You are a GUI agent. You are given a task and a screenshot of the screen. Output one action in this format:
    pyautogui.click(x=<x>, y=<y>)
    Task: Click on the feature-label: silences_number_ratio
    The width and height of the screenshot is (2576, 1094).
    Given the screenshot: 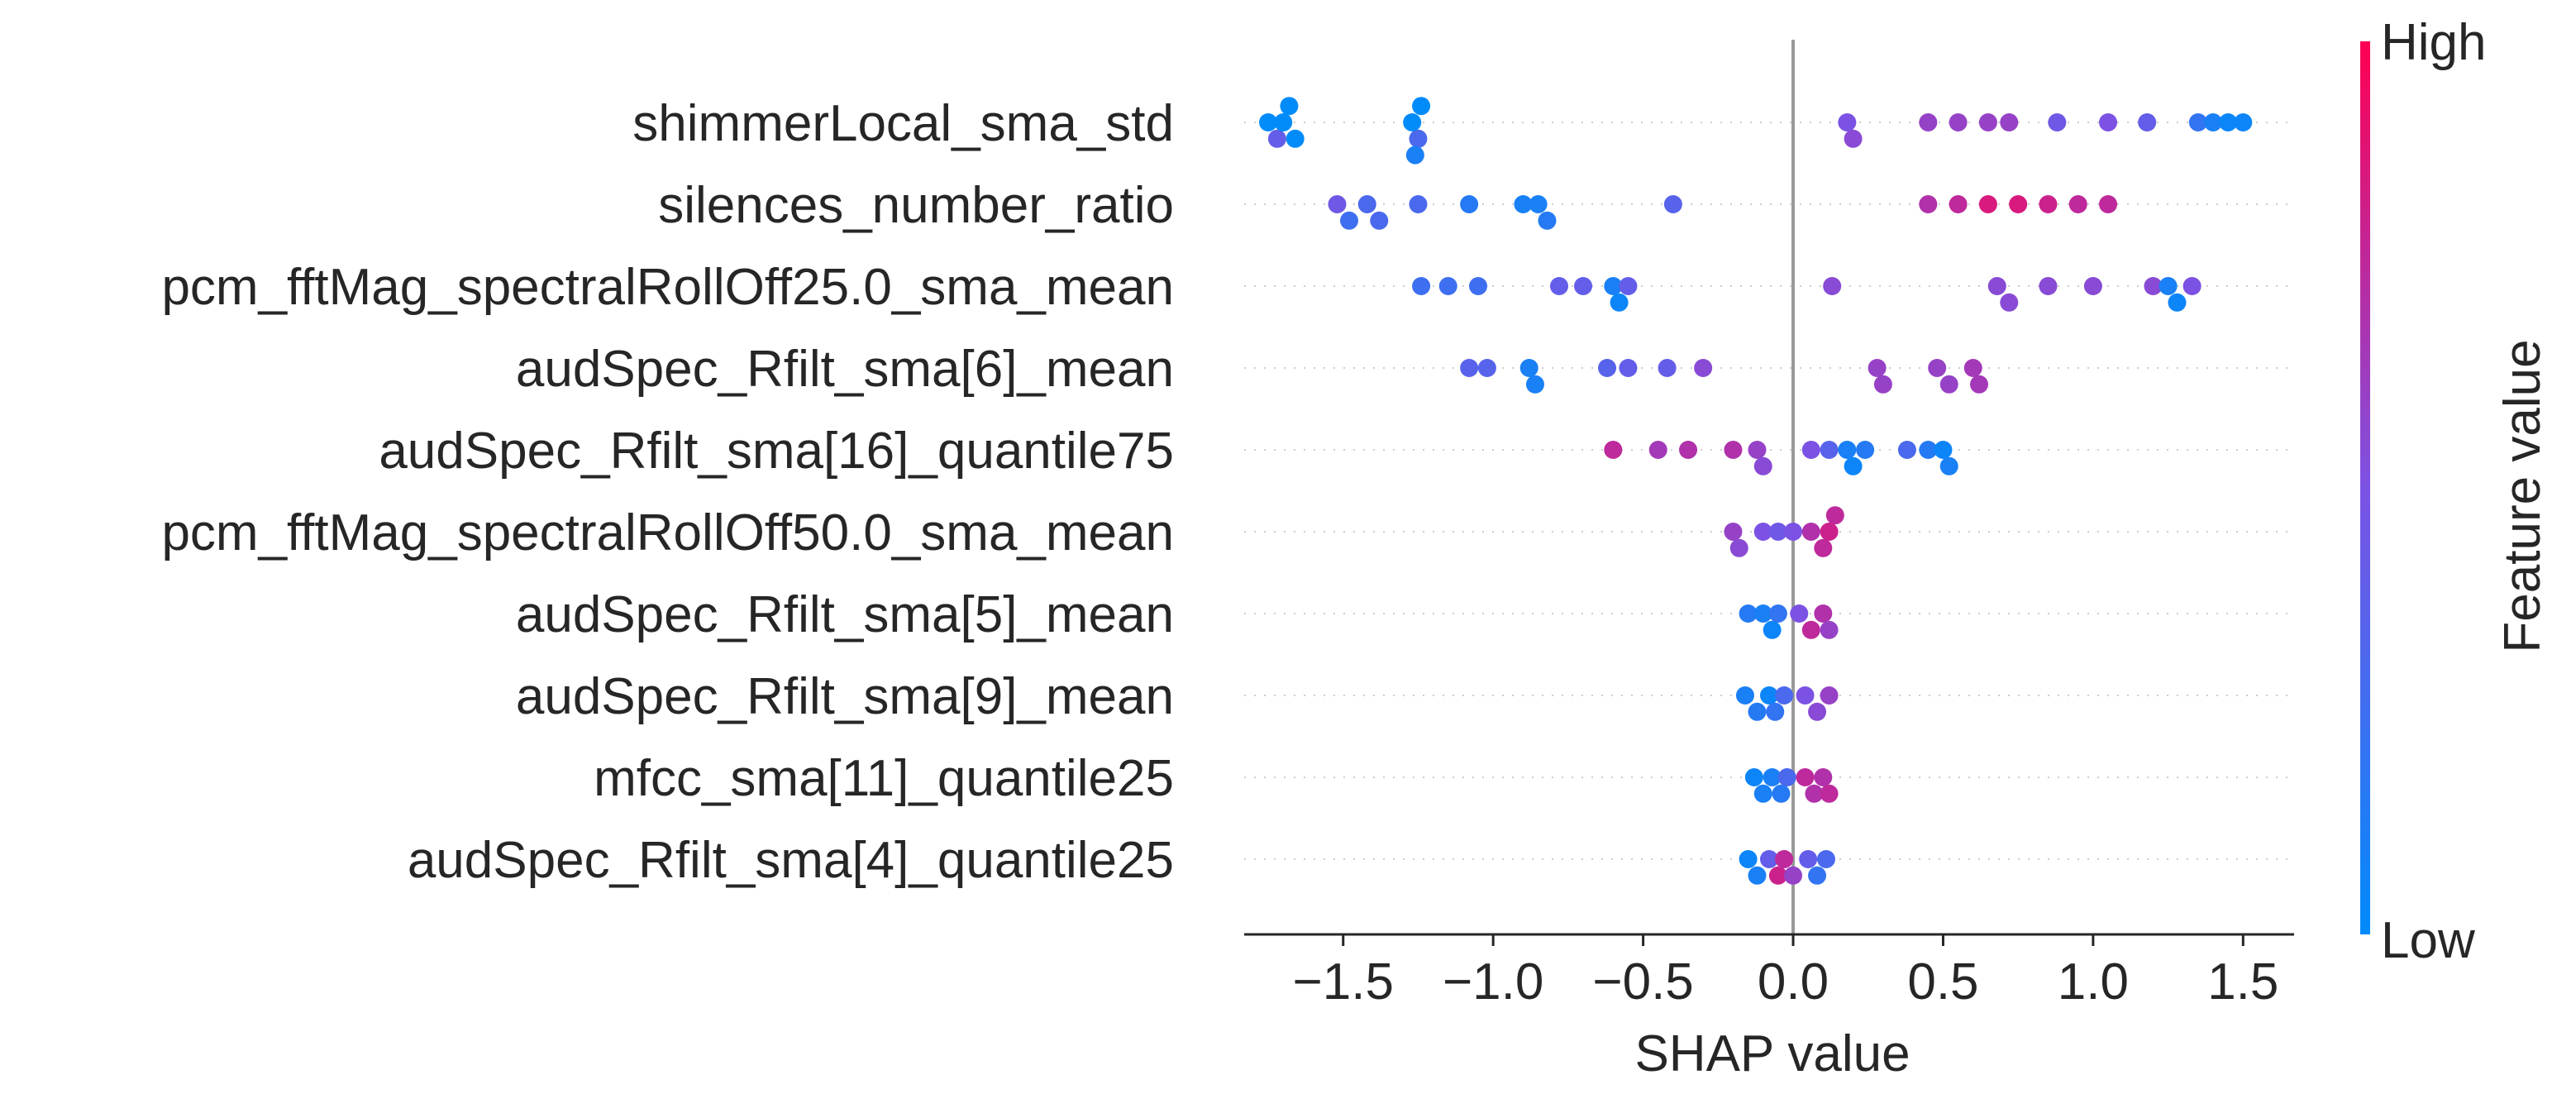 What is the action you would take?
    pyautogui.click(x=916, y=205)
    